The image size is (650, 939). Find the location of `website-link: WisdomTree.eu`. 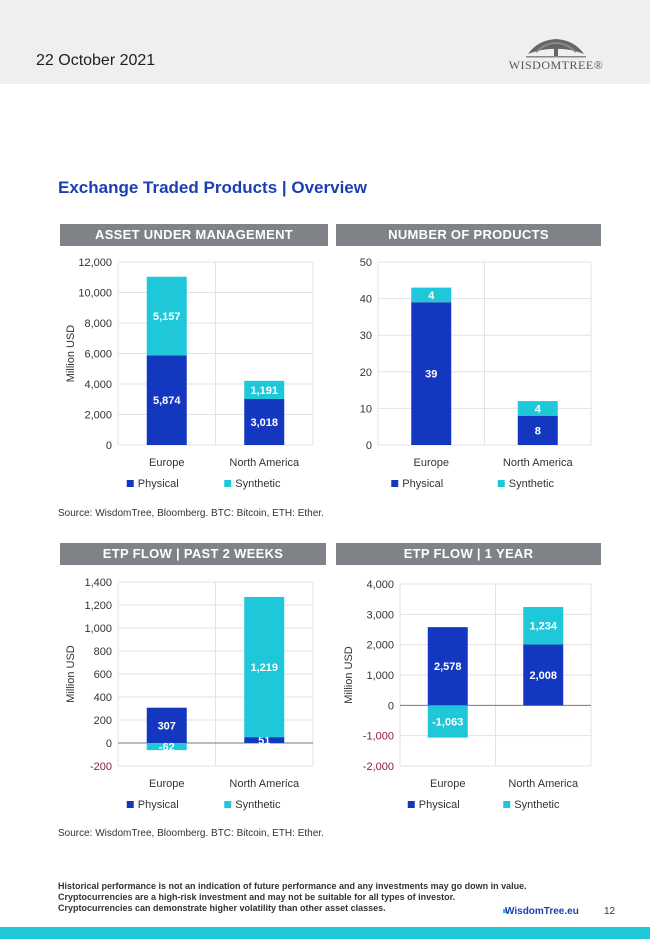

website-link: WisdomTree.eu is located at coordinates (542, 911).